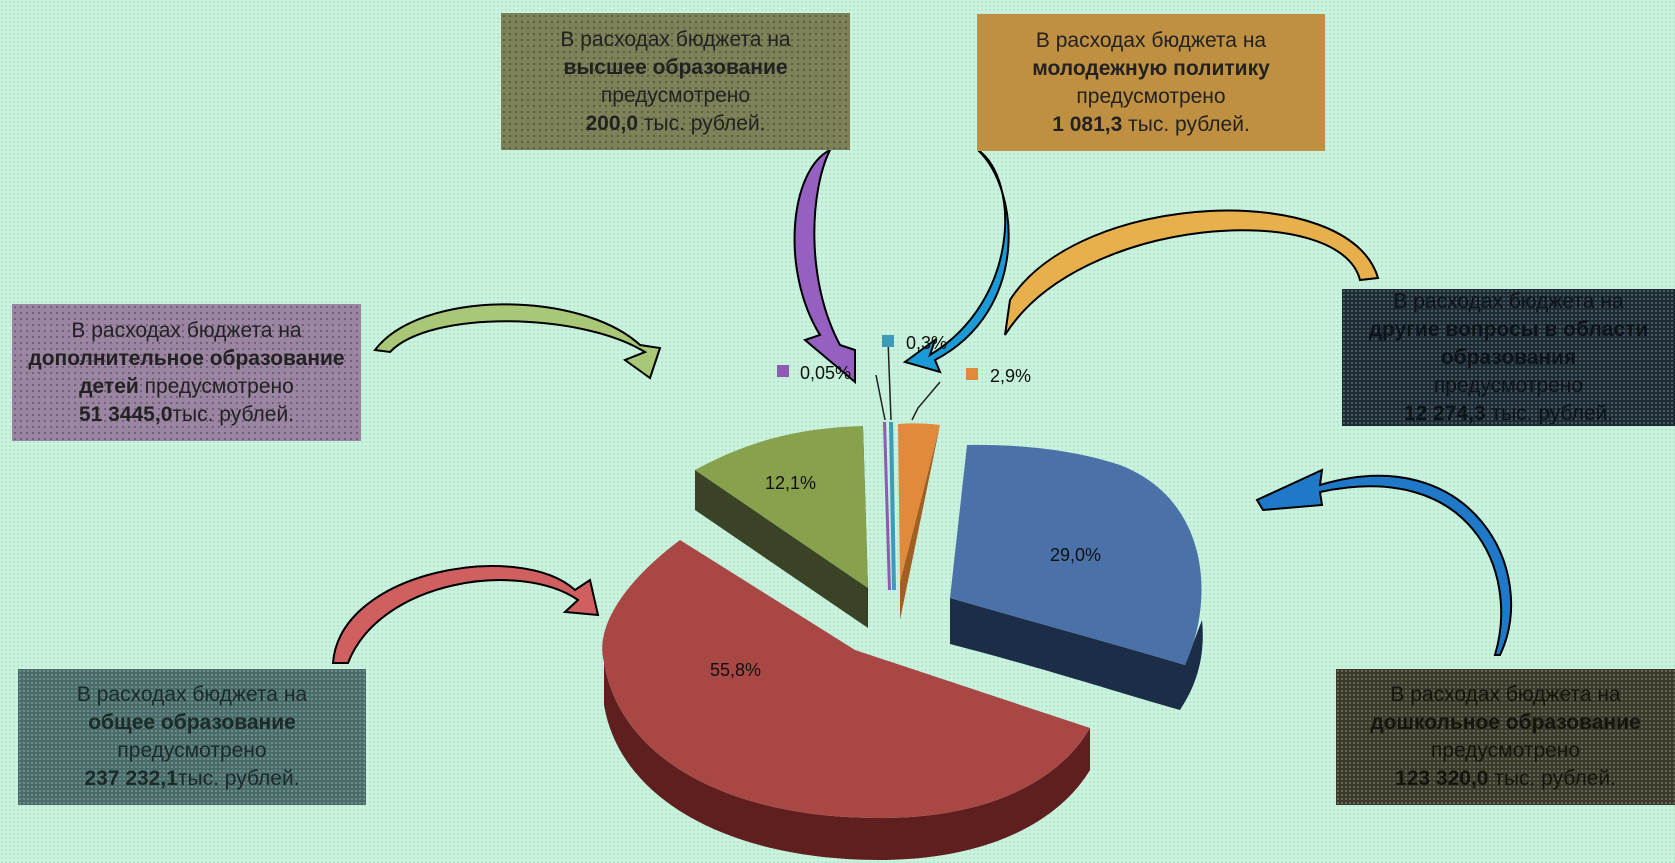 The image size is (1675, 863). What do you see at coordinates (1192, 272) in the screenshot?
I see `arrow-other-icon` at bounding box center [1192, 272].